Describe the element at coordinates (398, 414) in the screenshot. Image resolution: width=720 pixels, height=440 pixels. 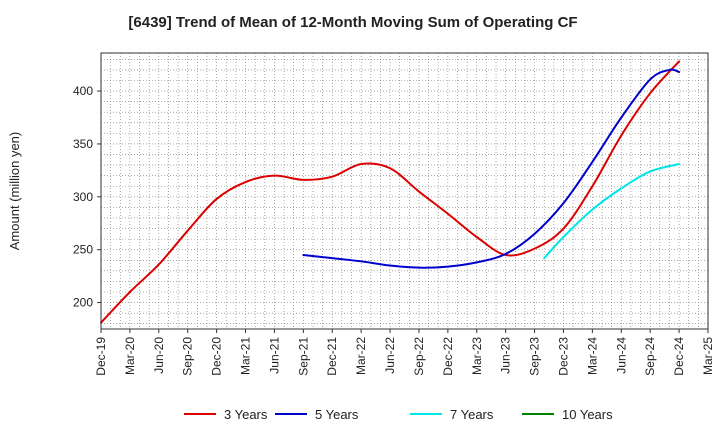
I see `legend: 3 Years 5 Years 7 Years 10 Years` at that location.